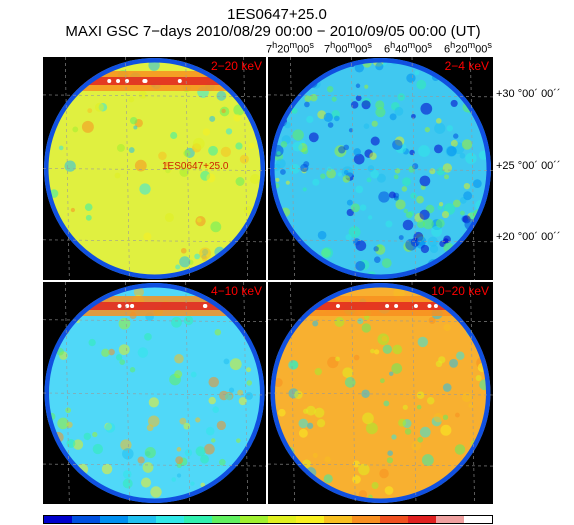 This screenshot has height=525, width=574. I want to click on ra-tick-label: 6h40m00s, so click(408, 48).